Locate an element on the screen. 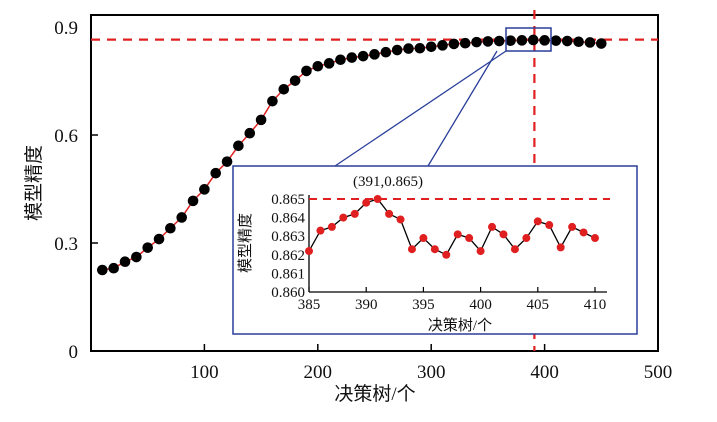 The width and height of the screenshot is (717, 422). x-axis-label: 决策树/个 is located at coordinates (374, 394).